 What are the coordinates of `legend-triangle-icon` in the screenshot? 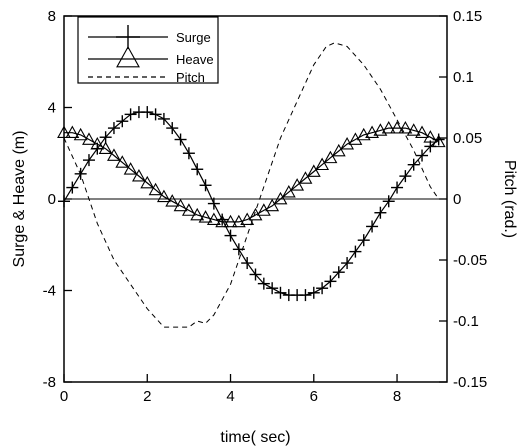 It's located at (128, 56).